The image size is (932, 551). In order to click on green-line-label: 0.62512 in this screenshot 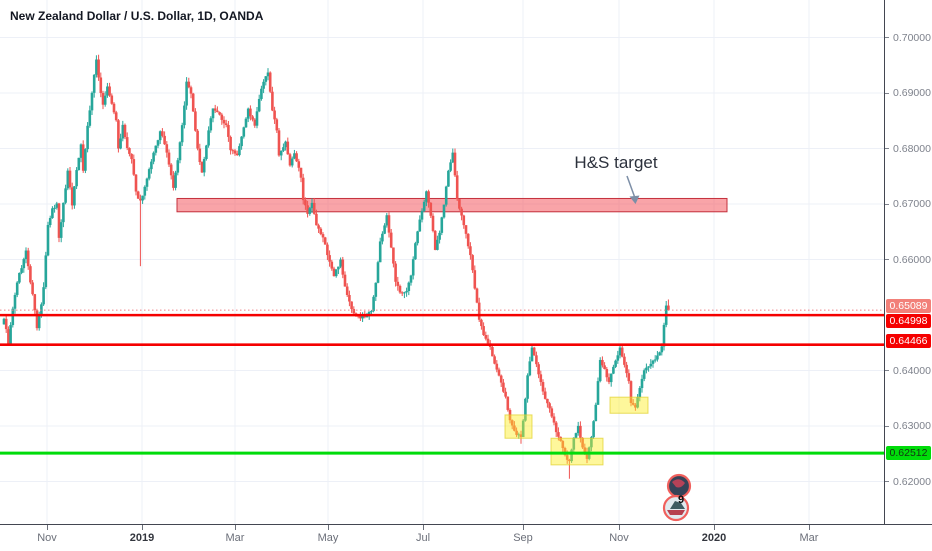, I will do `click(908, 453)`.